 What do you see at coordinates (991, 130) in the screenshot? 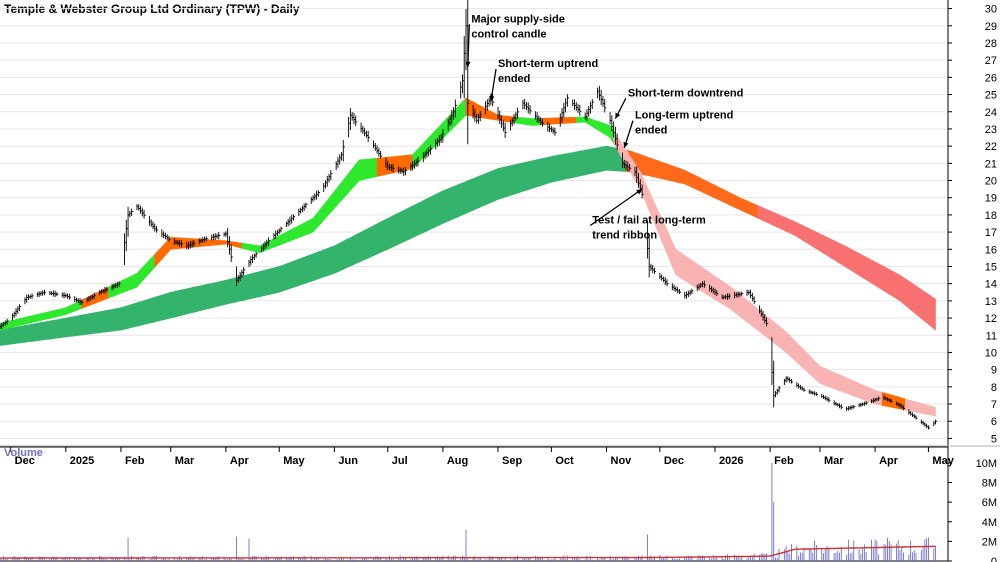
I see `price-tick-label: 23` at bounding box center [991, 130].